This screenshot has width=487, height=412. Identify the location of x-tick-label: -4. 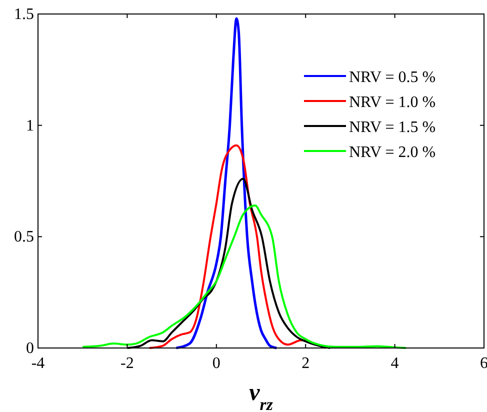
(38, 363).